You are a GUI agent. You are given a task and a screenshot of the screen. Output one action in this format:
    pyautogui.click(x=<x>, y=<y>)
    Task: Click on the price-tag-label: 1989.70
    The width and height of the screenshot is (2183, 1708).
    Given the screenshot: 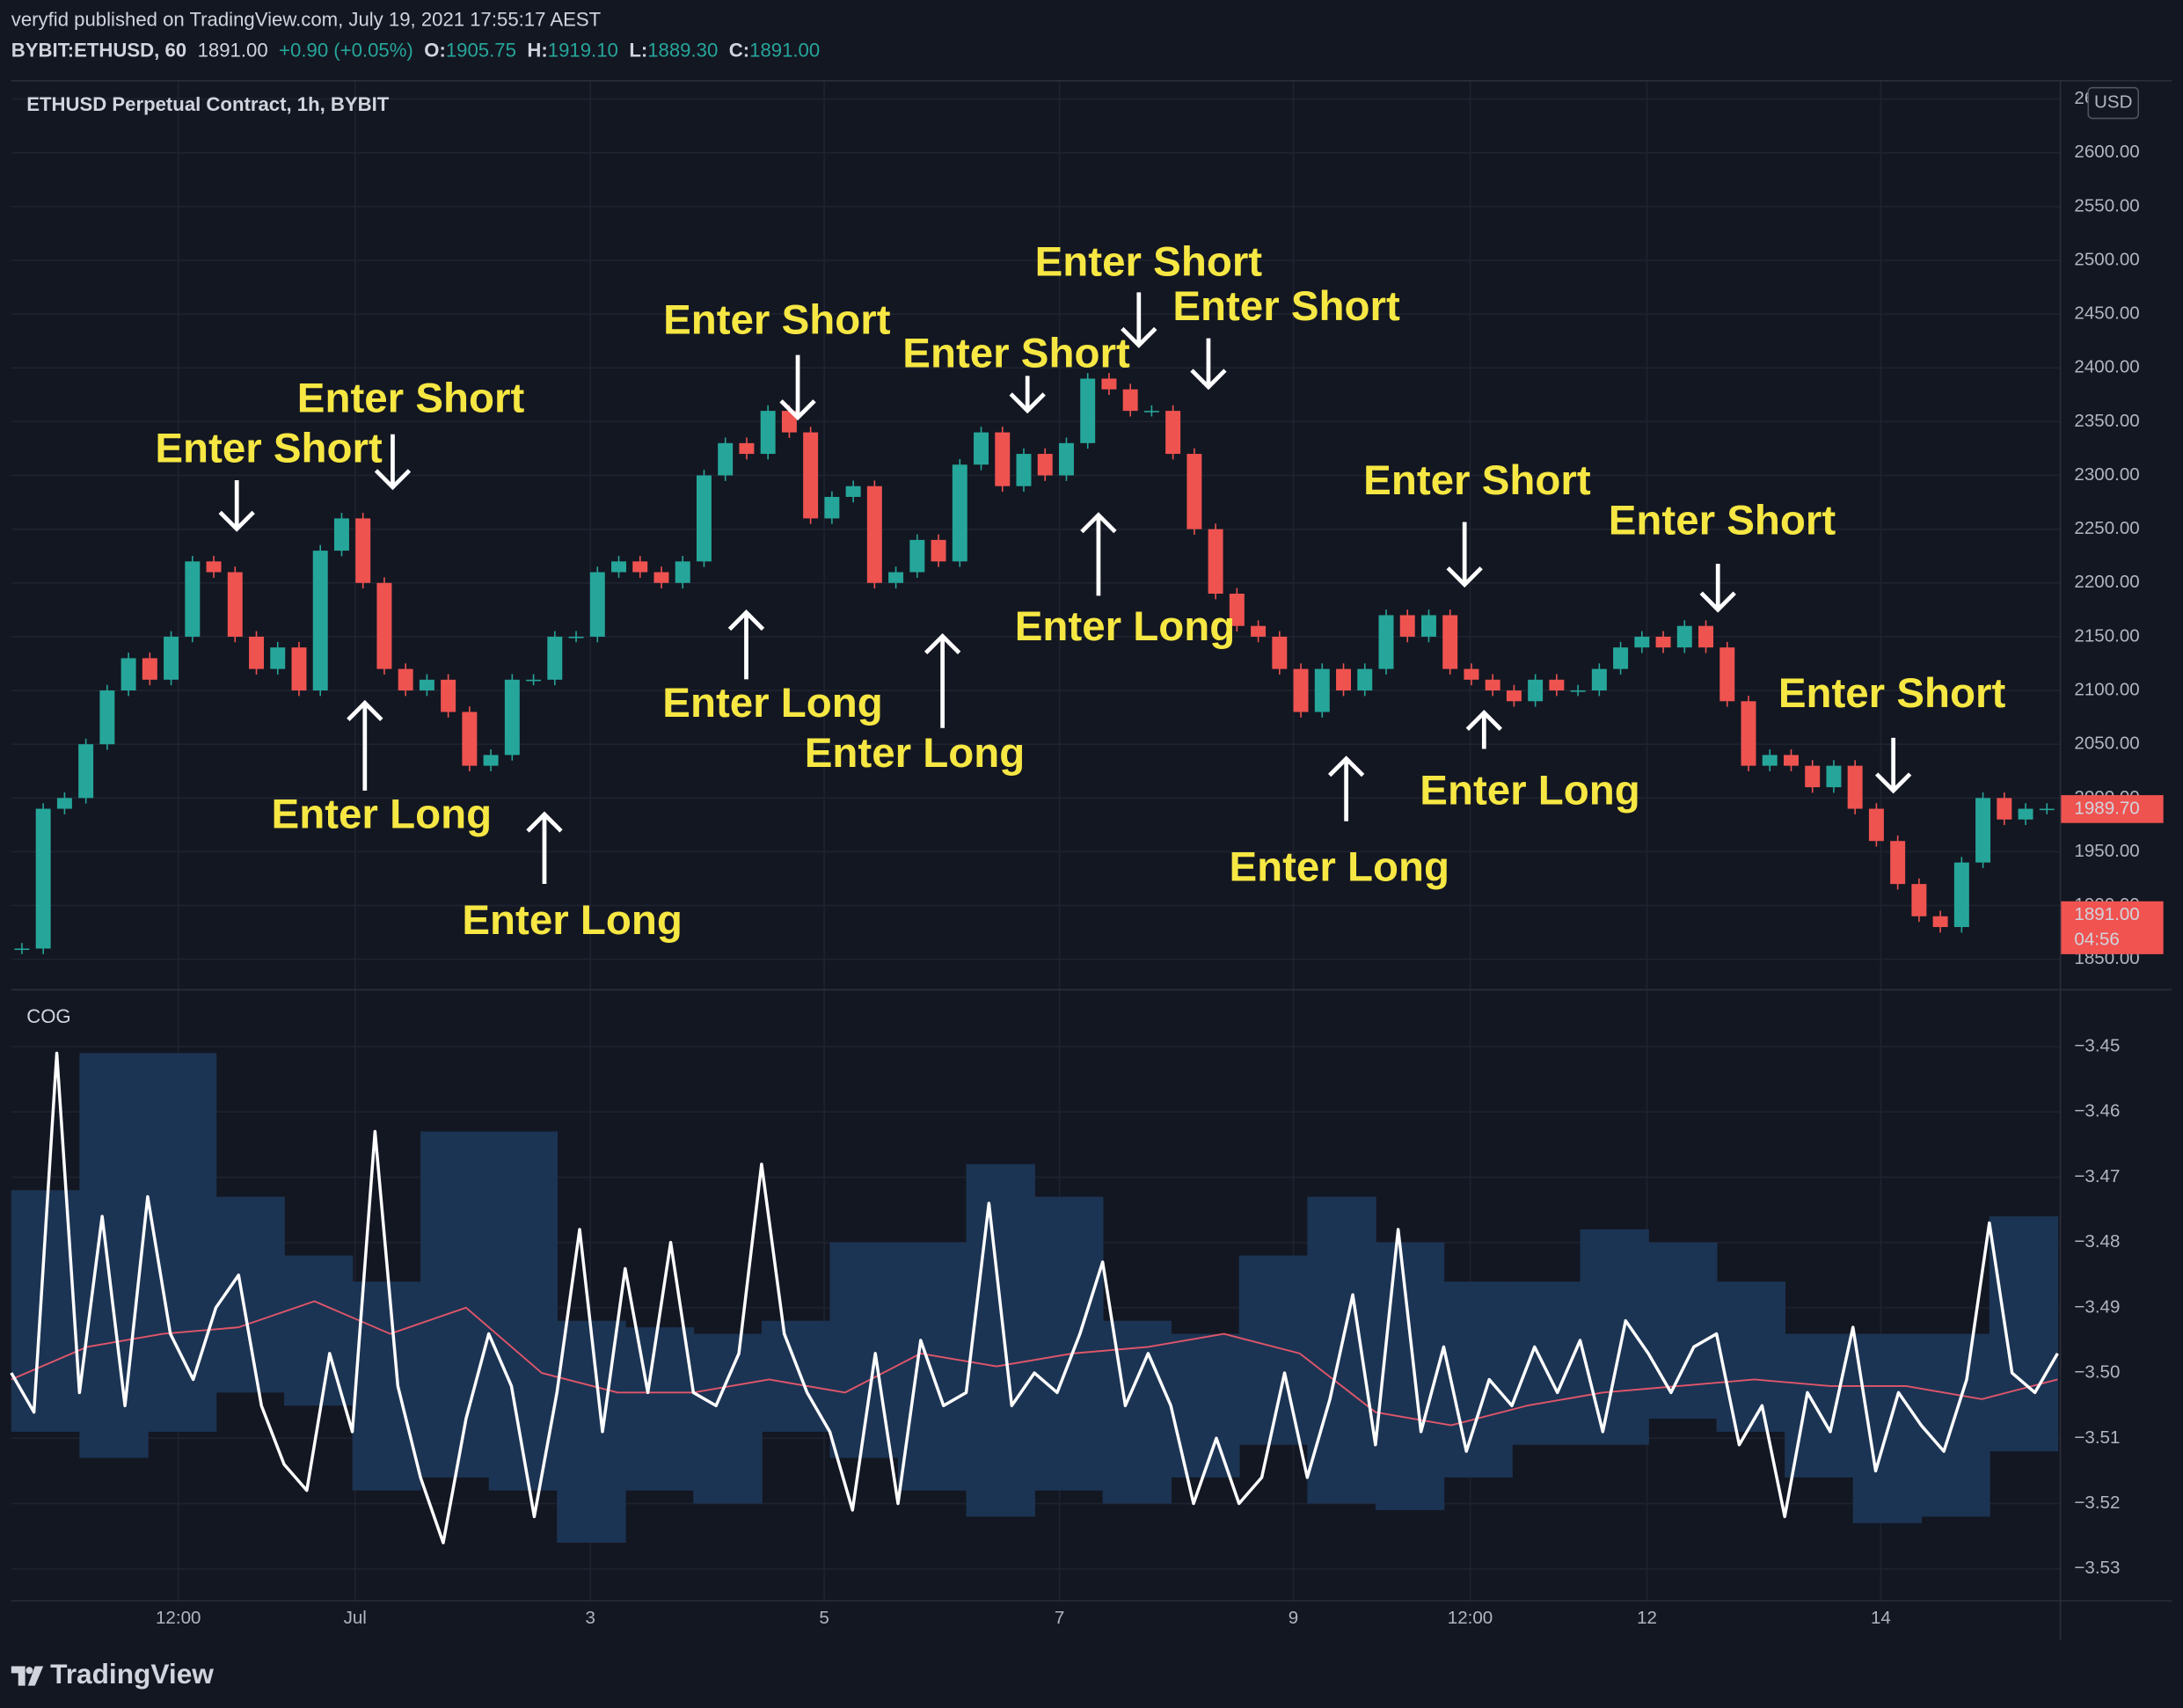 What is the action you would take?
    pyautogui.click(x=2106, y=808)
    